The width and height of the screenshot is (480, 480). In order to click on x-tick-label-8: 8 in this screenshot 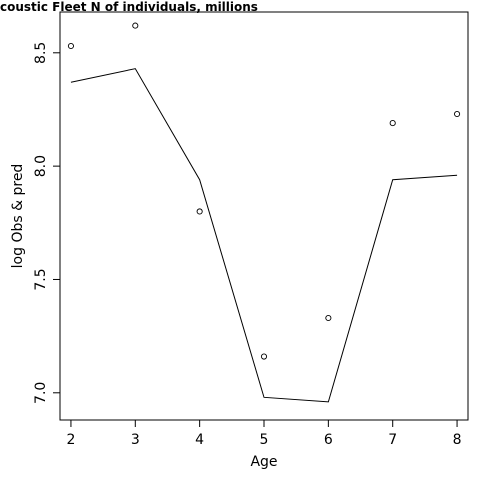, I will do `click(457, 440)`.